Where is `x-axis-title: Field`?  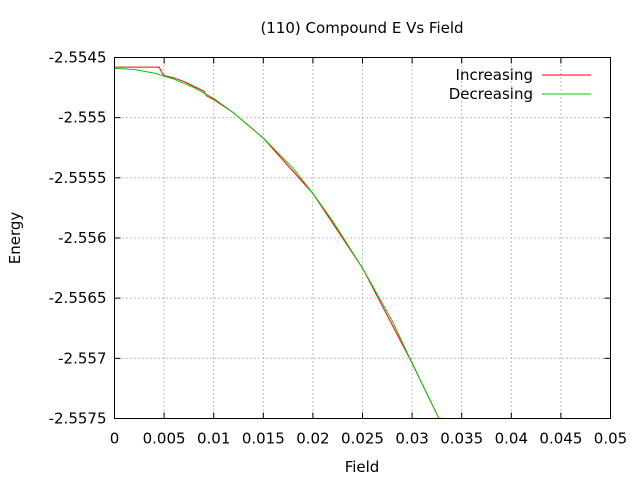 x-axis-title: Field is located at coordinates (362, 467).